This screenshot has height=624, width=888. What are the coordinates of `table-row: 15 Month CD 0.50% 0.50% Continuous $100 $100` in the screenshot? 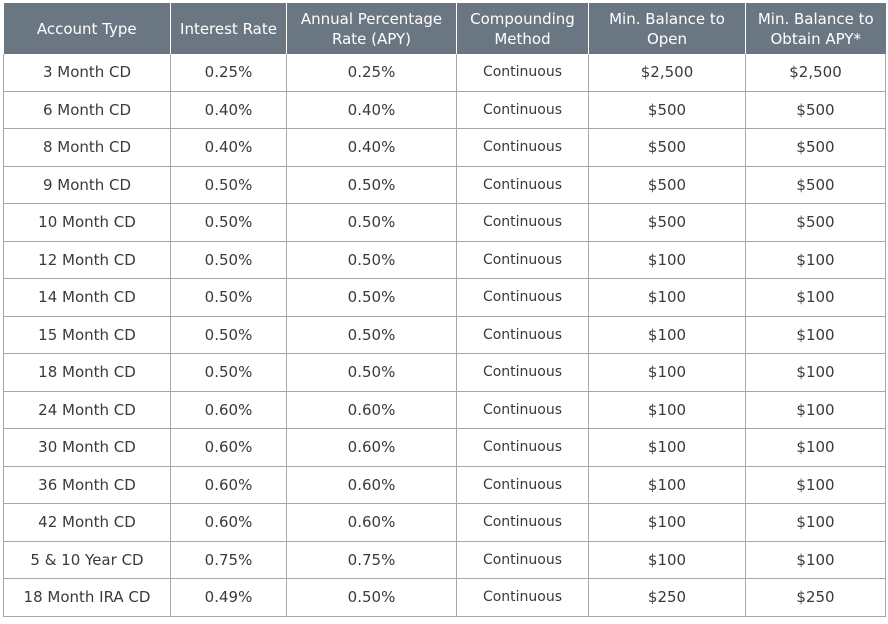 It's located at (444, 334).